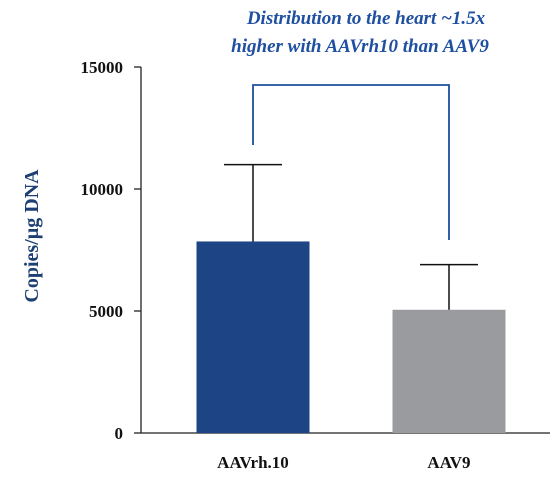 This screenshot has width=554, height=479. I want to click on y-tick-label: 15000, so click(102, 67).